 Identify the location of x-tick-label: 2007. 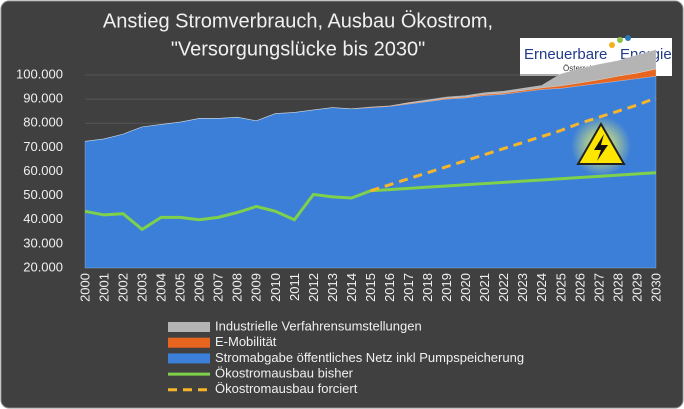
(218, 287).